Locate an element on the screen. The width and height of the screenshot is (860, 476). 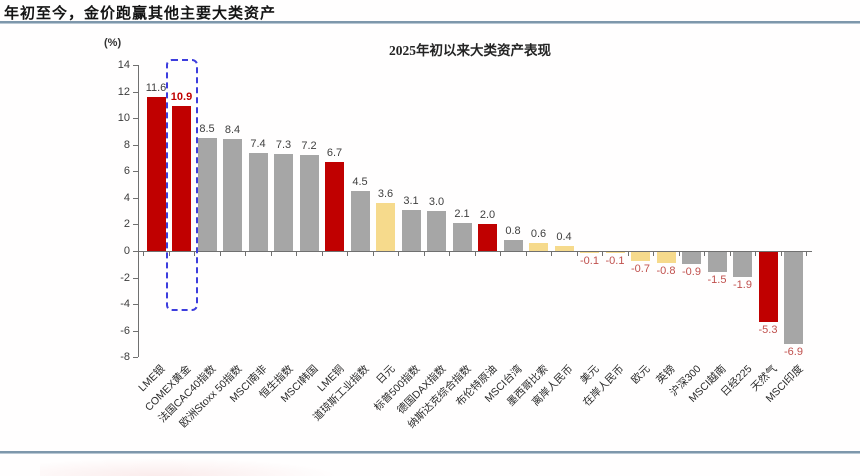
highlight-dashed-box is located at coordinates (181, 185).